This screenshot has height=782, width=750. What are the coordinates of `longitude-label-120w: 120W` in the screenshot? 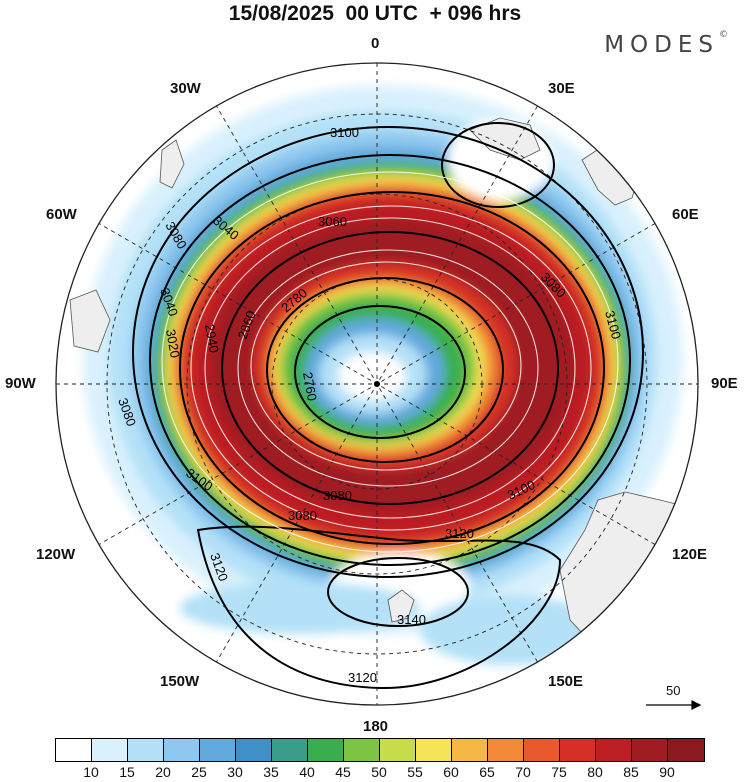 It's located at (56, 554).